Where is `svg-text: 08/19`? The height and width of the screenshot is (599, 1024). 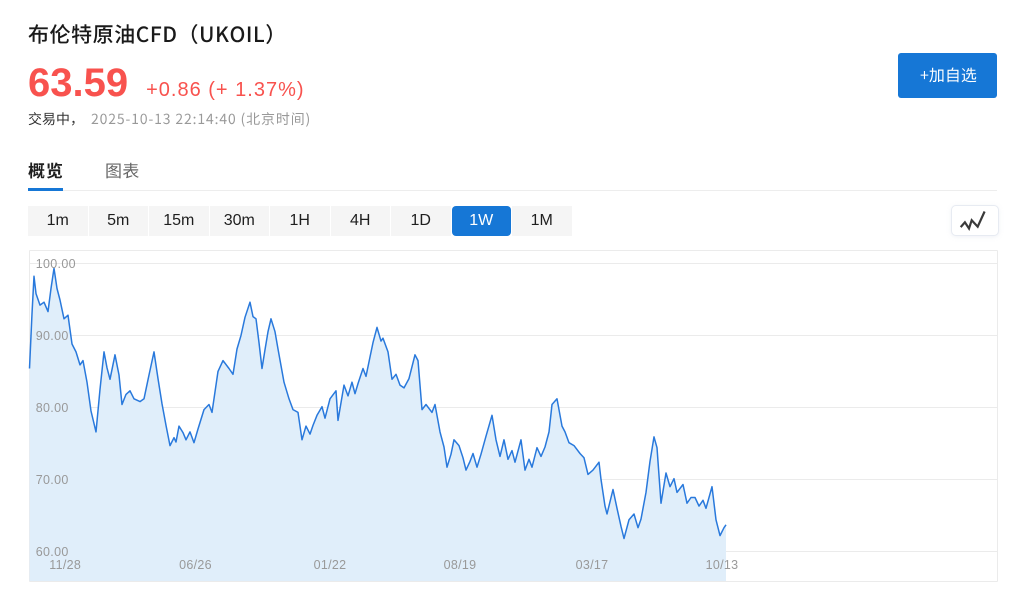 svg-text: 08/19 is located at coordinates (460, 565).